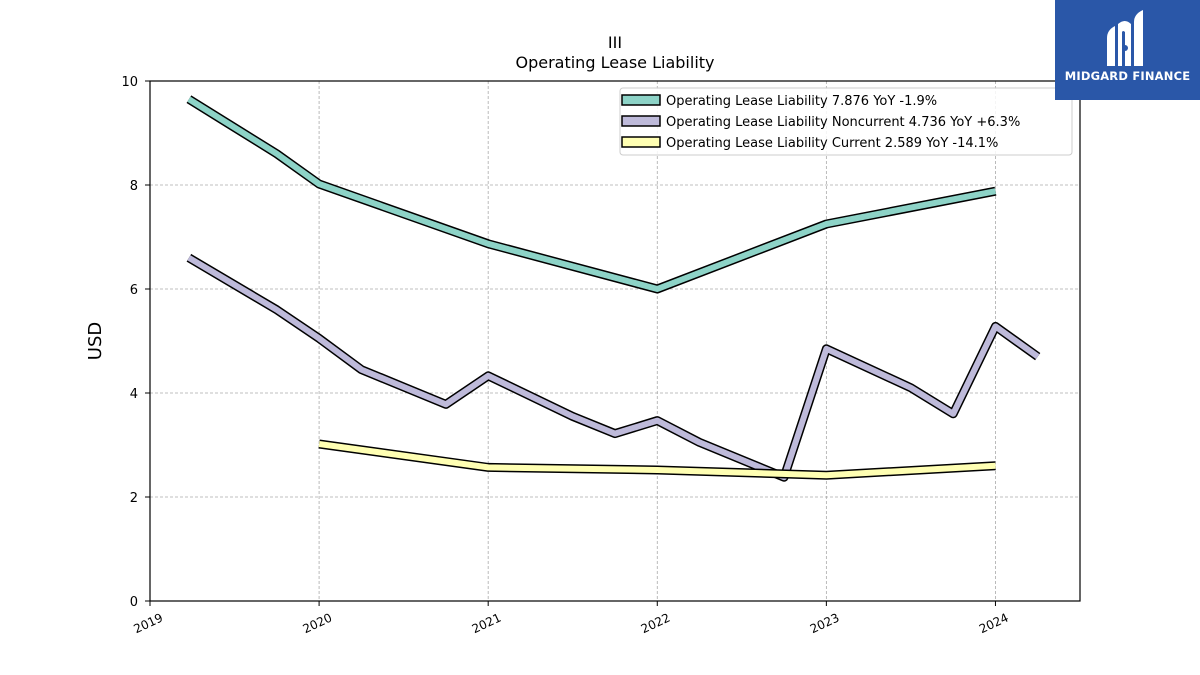 This screenshot has height=675, width=1200. I want to click on y-tick-label: 2, so click(134, 498).